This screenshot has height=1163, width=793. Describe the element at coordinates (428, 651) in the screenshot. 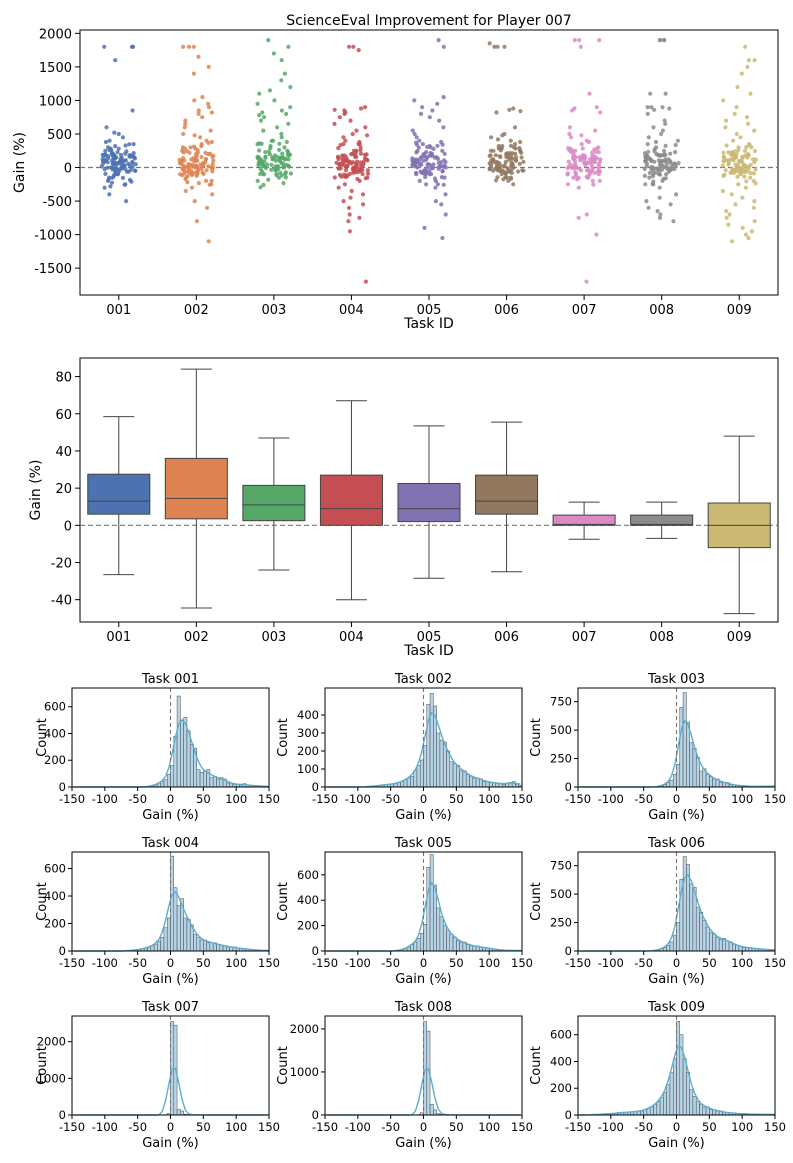

I see `x-axis-label: Task ID` at that location.